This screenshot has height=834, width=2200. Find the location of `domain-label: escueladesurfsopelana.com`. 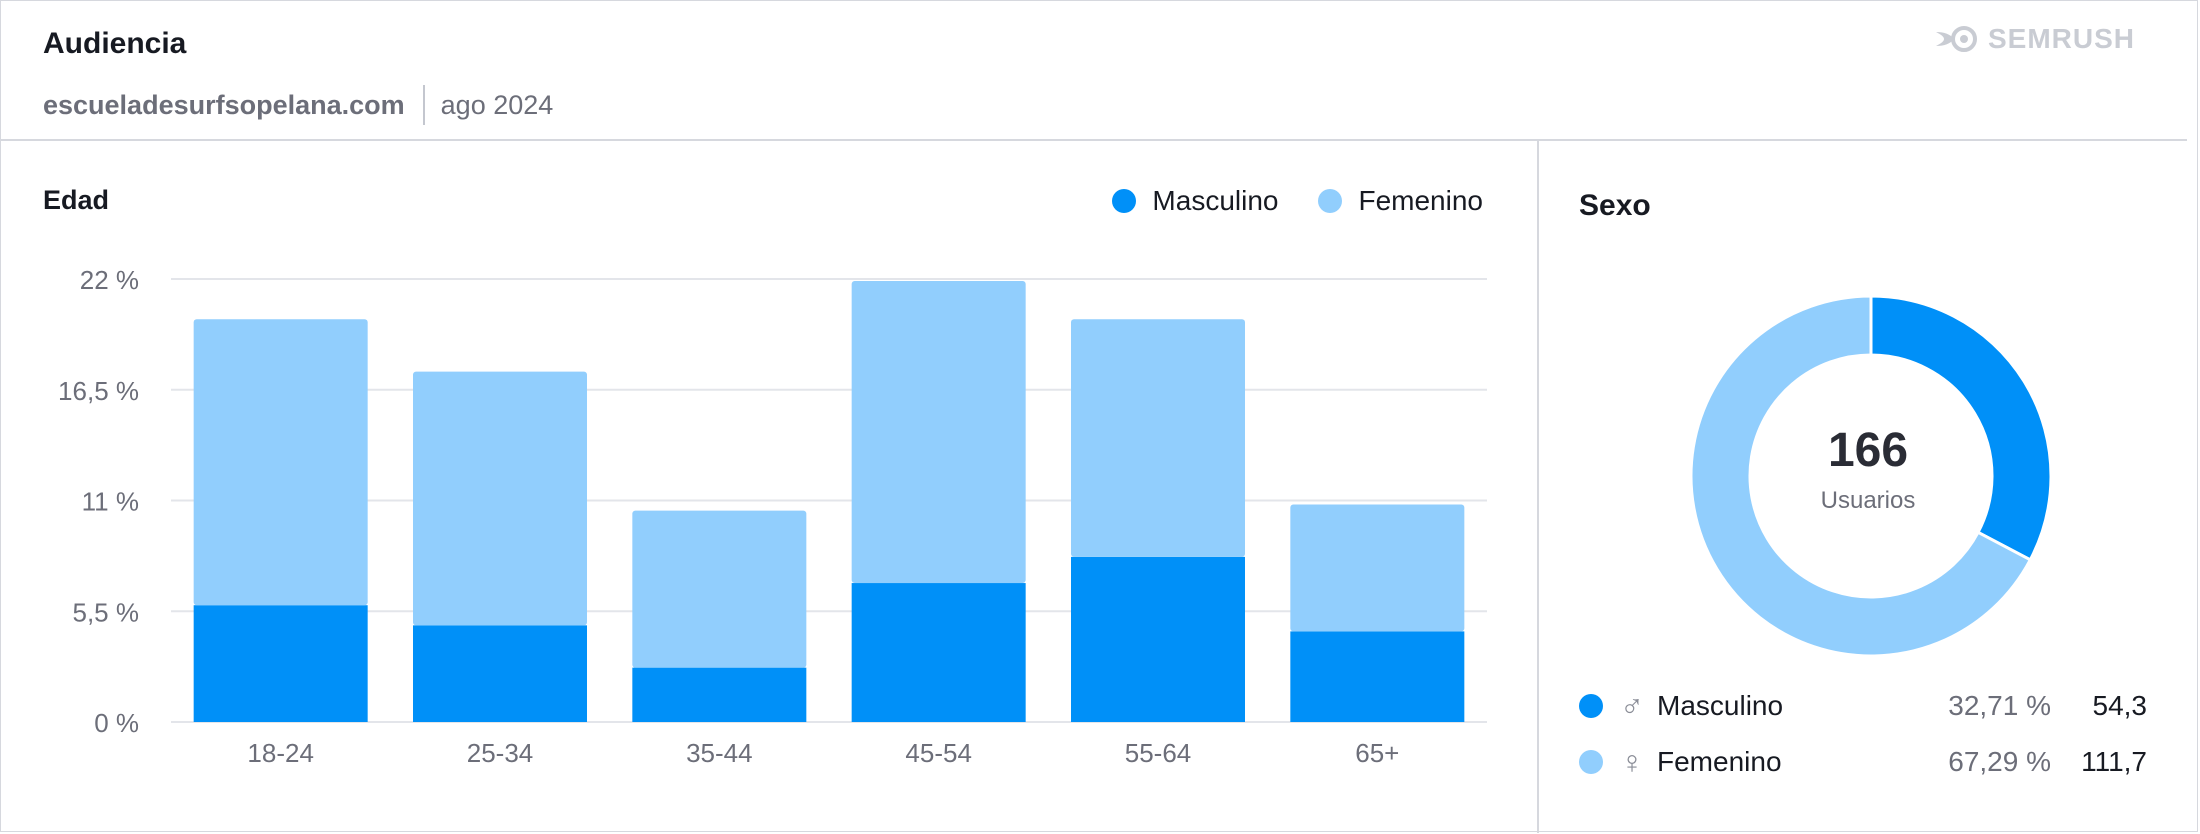

domain-label: escueladesurfsopelana.com is located at coordinates (224, 104).